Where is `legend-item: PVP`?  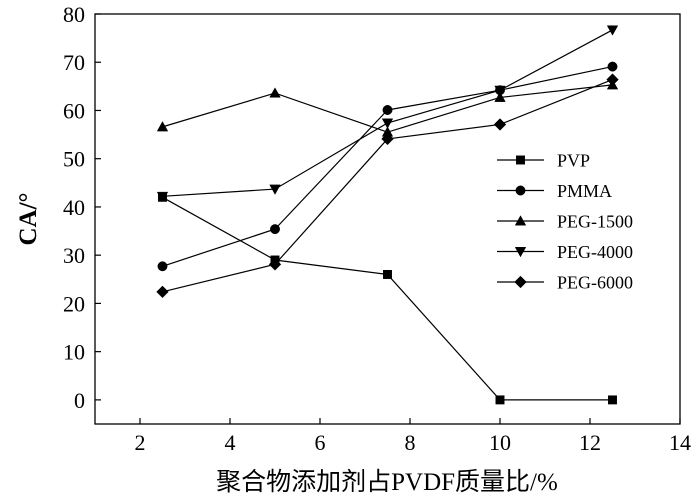
legend-item: PVP is located at coordinates (543, 161).